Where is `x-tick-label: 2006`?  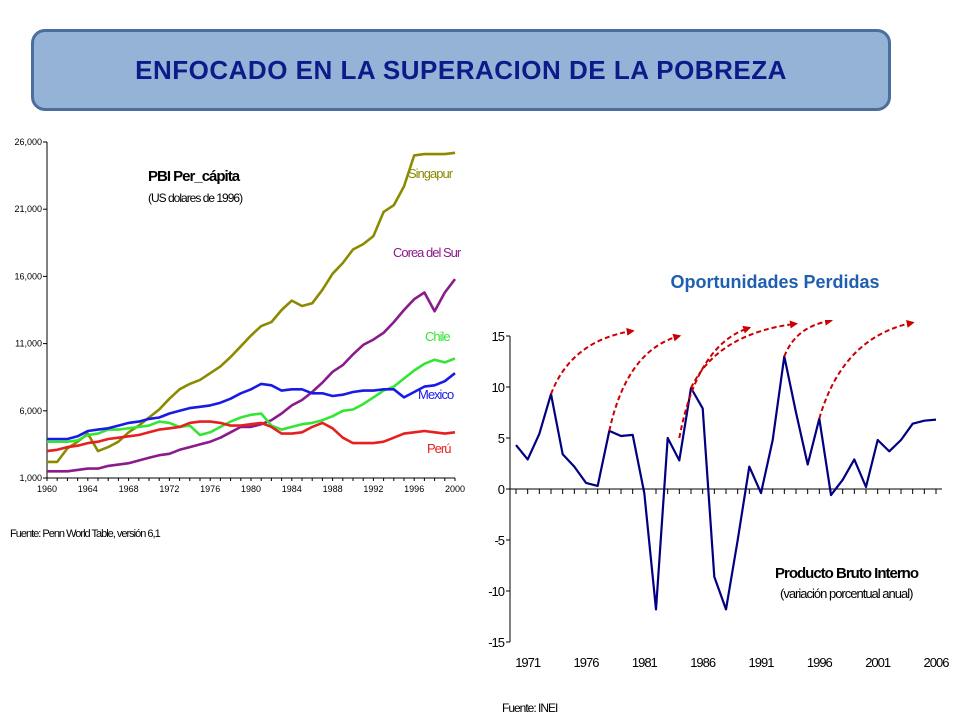
x-tick-label: 2006 is located at coordinates (937, 662).